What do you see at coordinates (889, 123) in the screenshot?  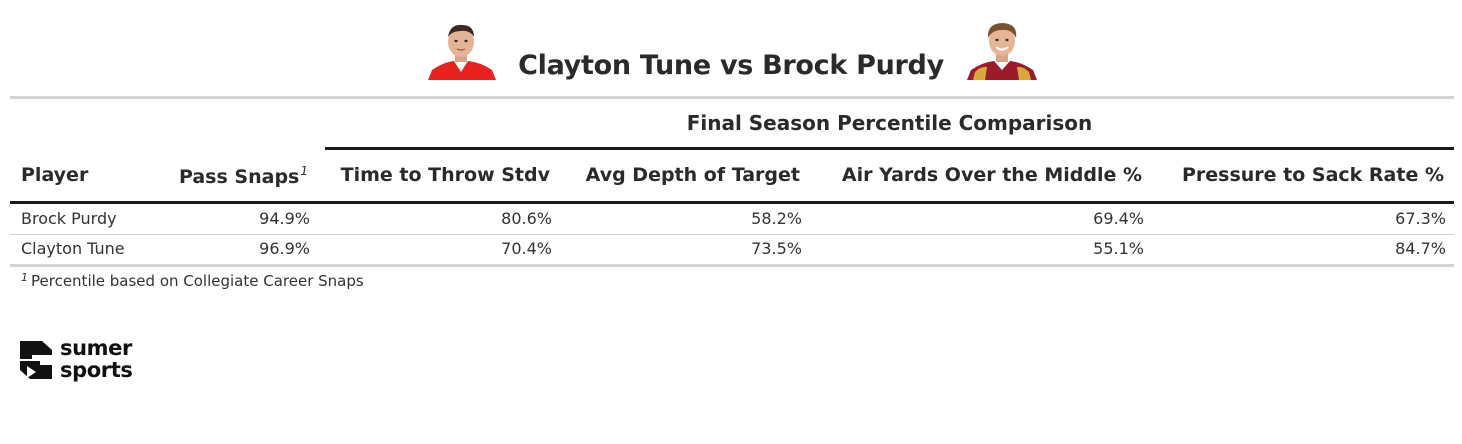 I see `column-spanner-label: Final Season Percentile Comparison` at bounding box center [889, 123].